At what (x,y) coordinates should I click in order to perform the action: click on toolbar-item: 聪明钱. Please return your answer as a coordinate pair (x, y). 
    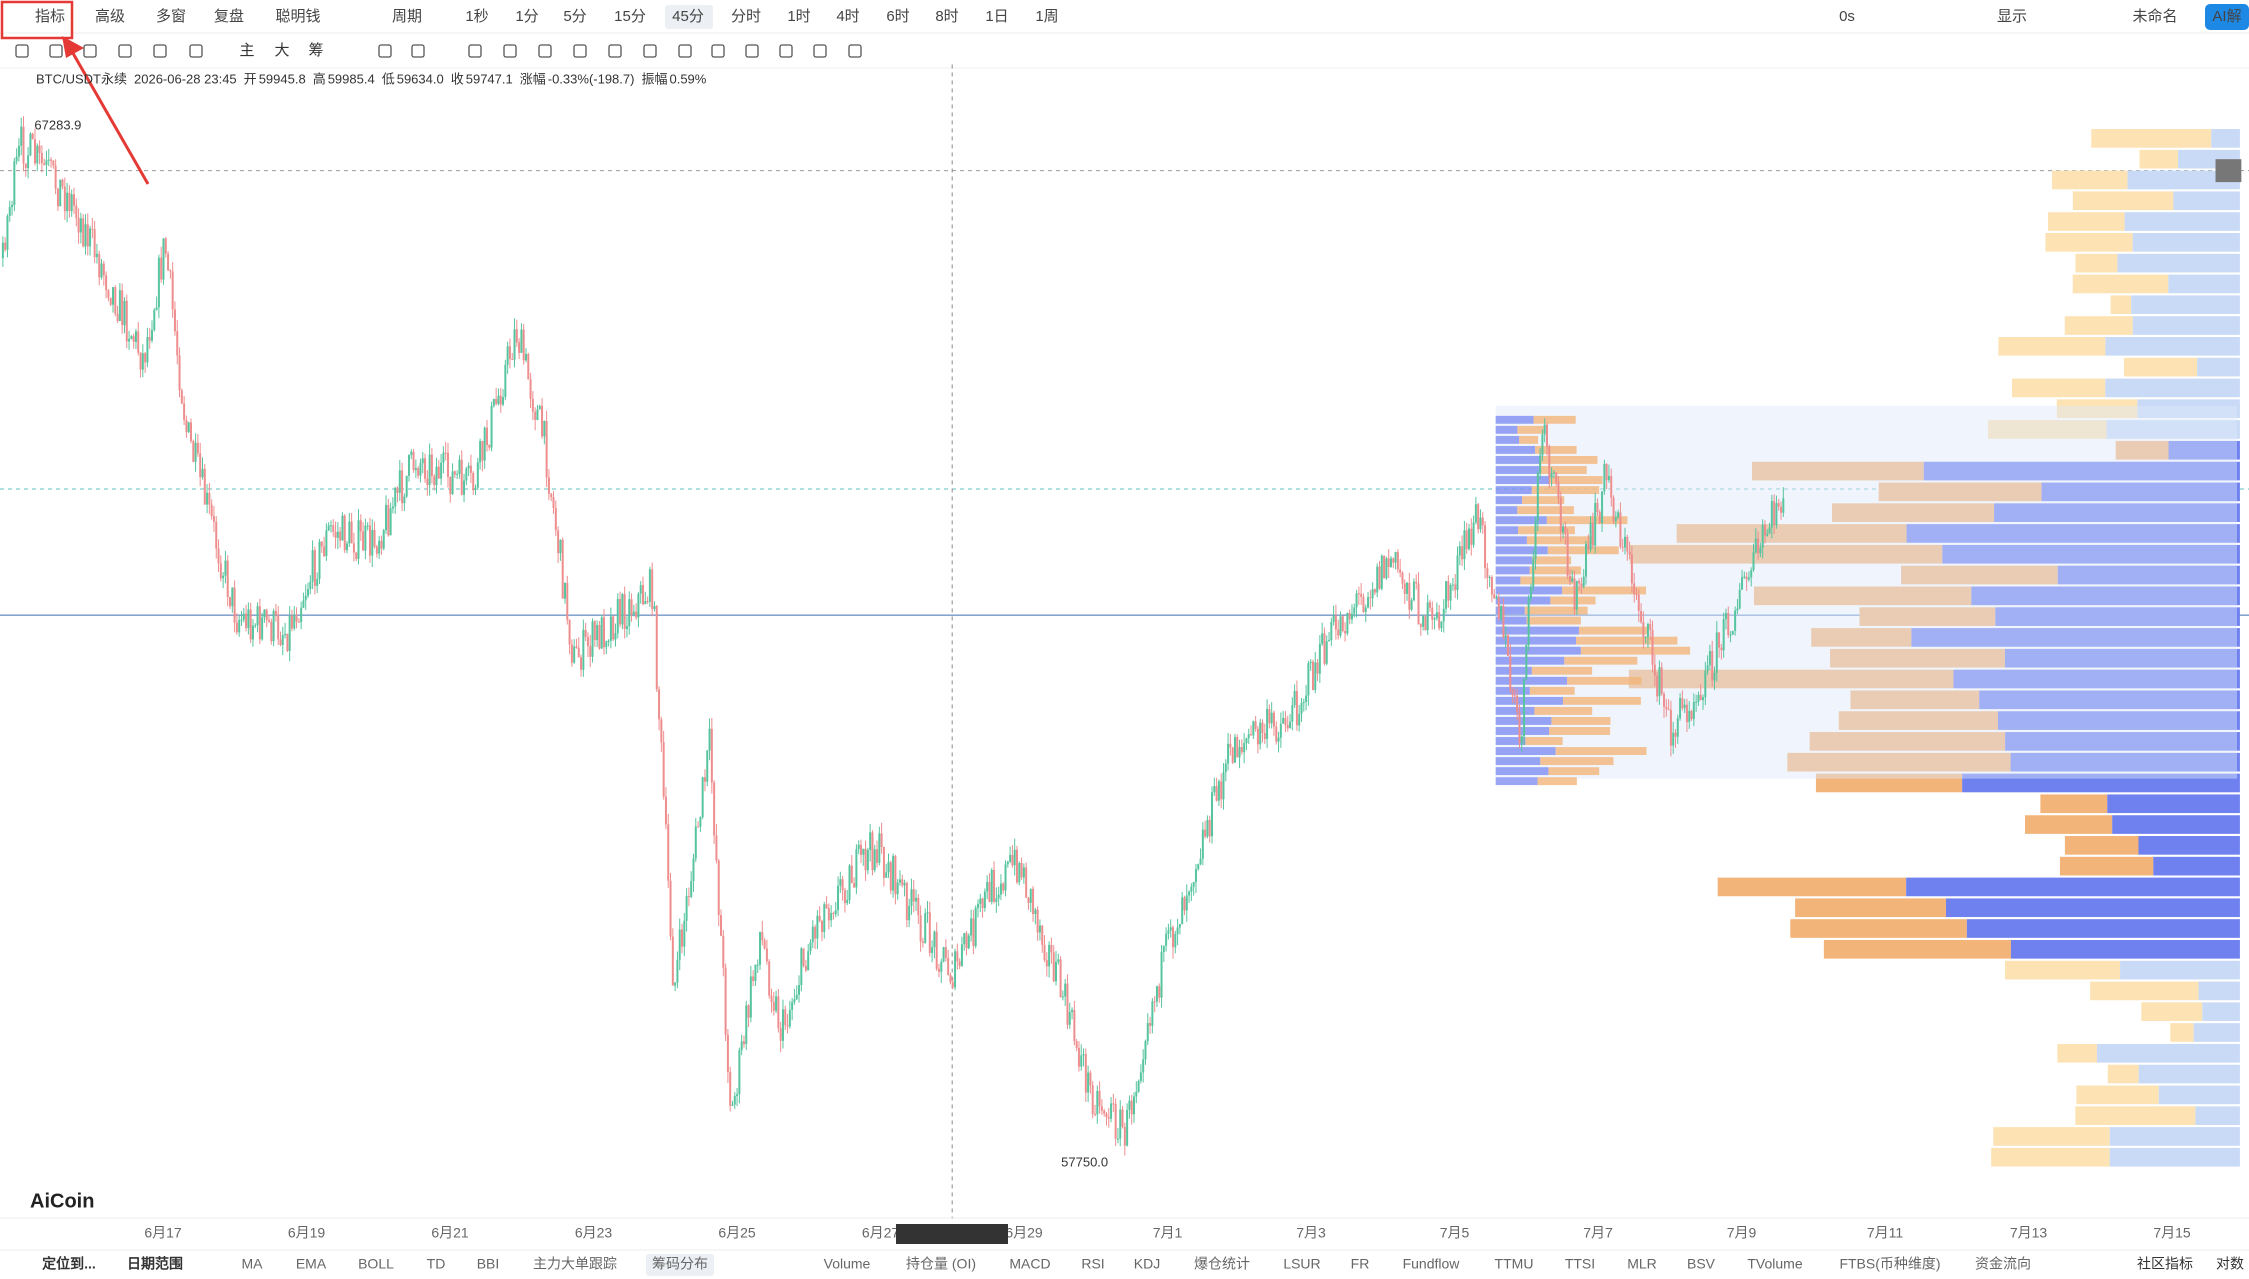
    Looking at the image, I should click on (297, 16).